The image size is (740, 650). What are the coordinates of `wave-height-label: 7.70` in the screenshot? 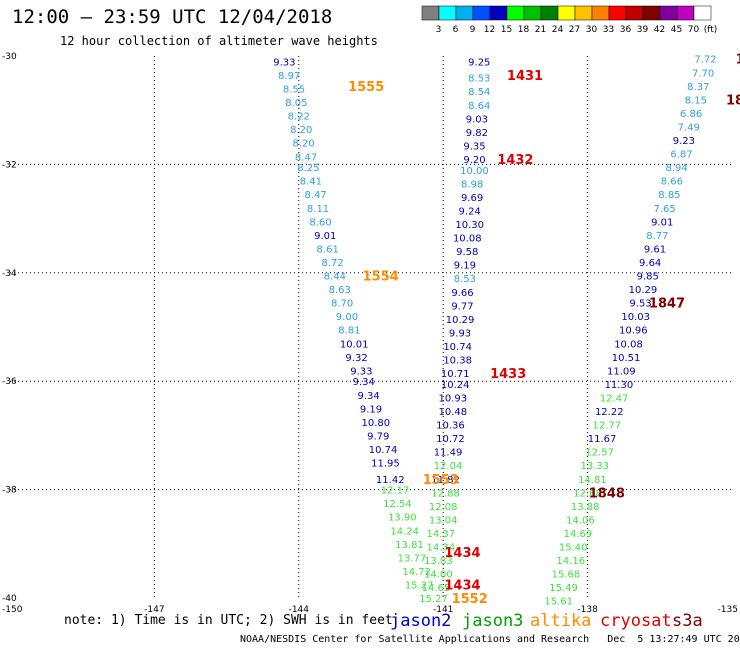 It's located at (703, 73).